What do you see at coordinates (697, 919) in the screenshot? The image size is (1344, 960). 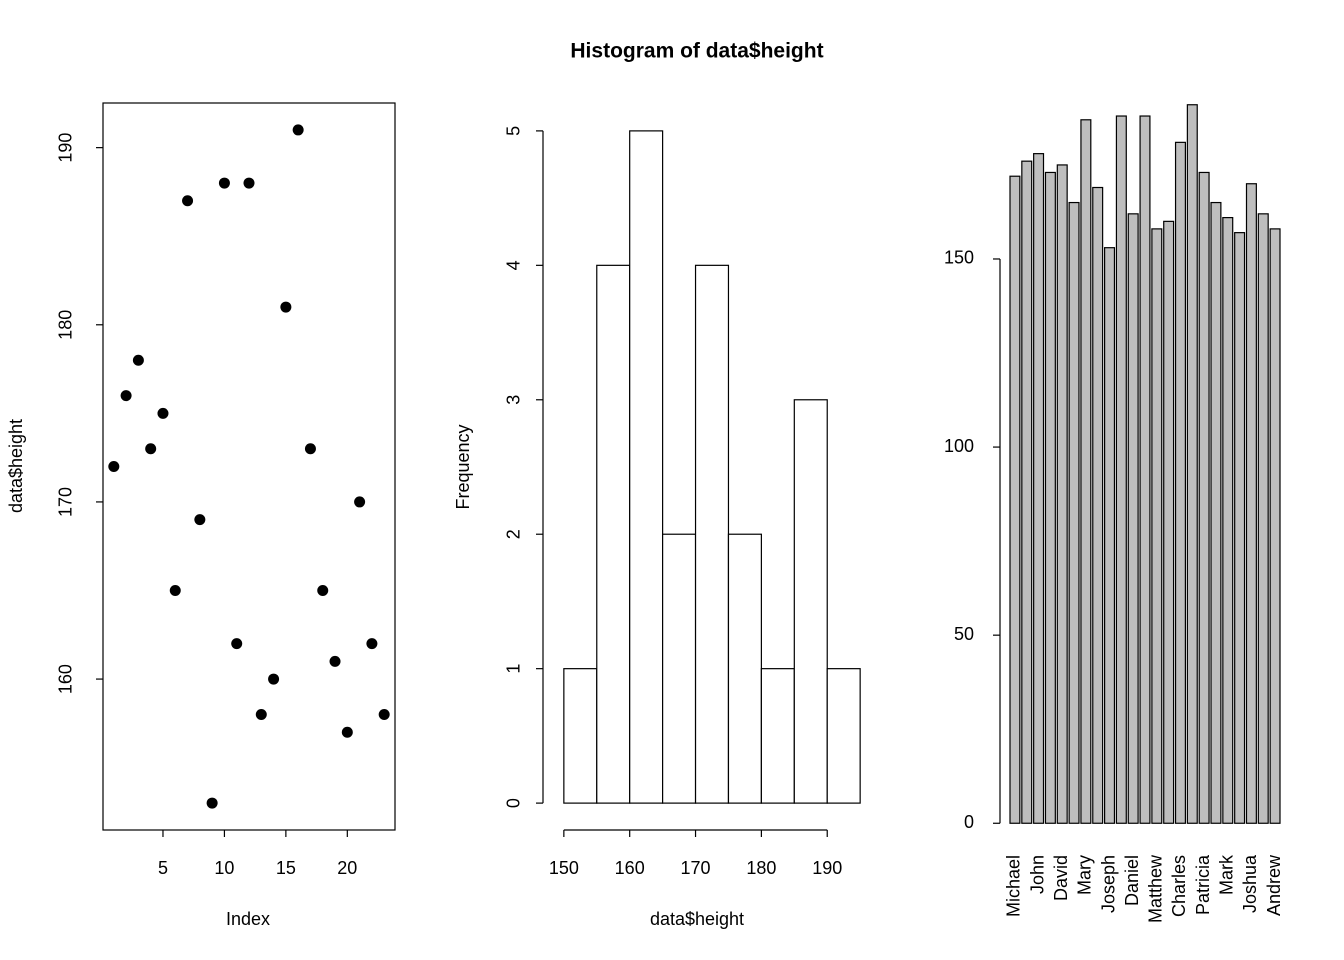 I see `x-axis-label: data$height` at bounding box center [697, 919].